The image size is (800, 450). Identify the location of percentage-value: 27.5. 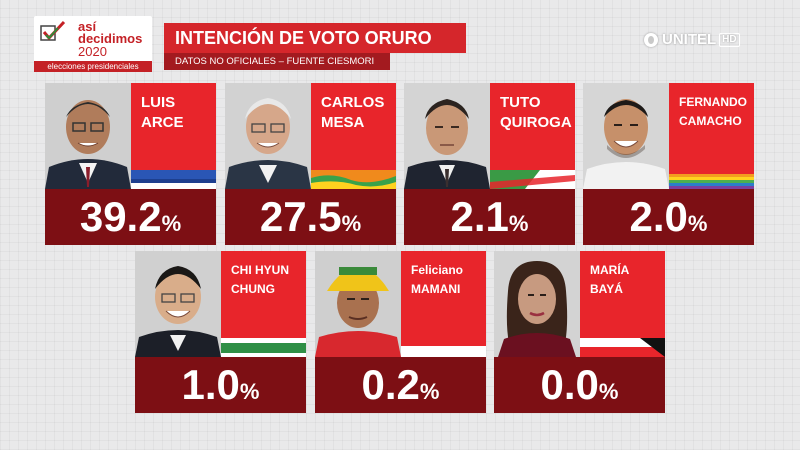
(300, 216).